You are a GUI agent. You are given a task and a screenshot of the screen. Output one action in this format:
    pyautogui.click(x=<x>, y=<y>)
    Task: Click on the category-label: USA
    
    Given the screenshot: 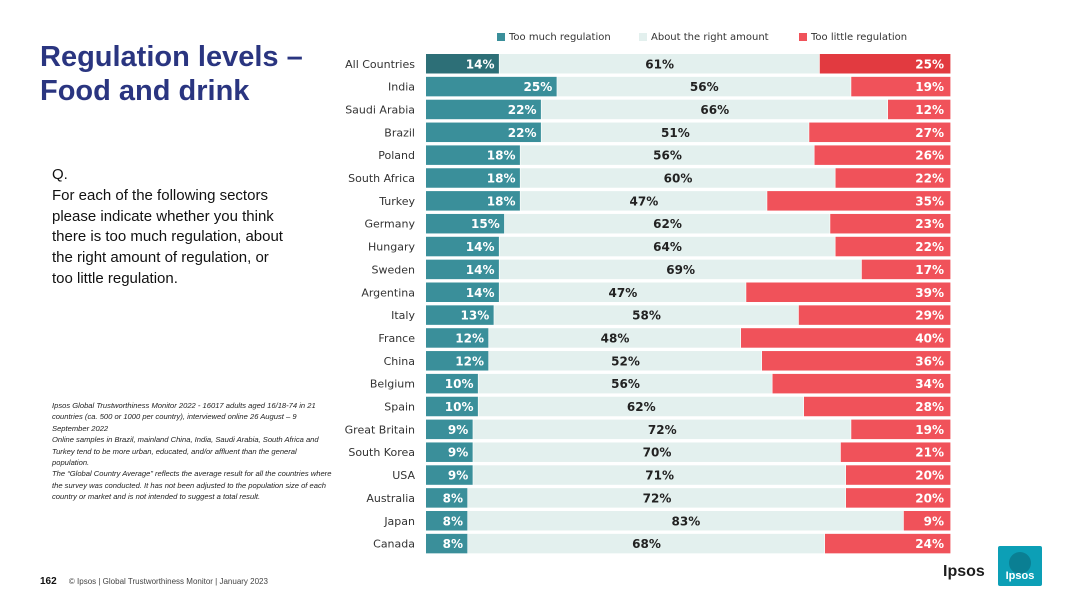 What is the action you would take?
    pyautogui.click(x=403, y=475)
    